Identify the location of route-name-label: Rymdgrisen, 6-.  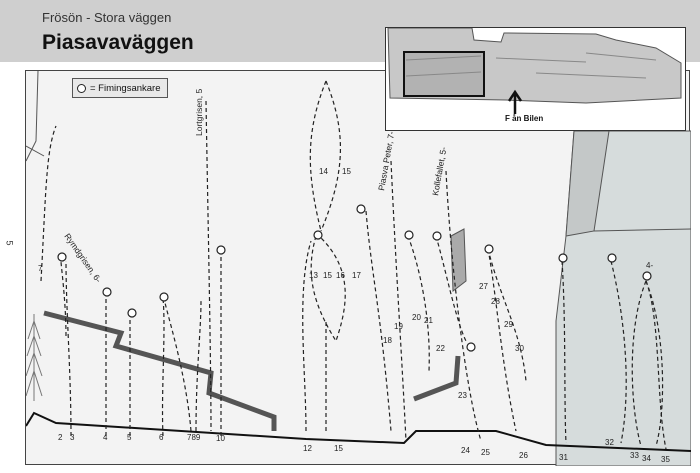
(82, 257).